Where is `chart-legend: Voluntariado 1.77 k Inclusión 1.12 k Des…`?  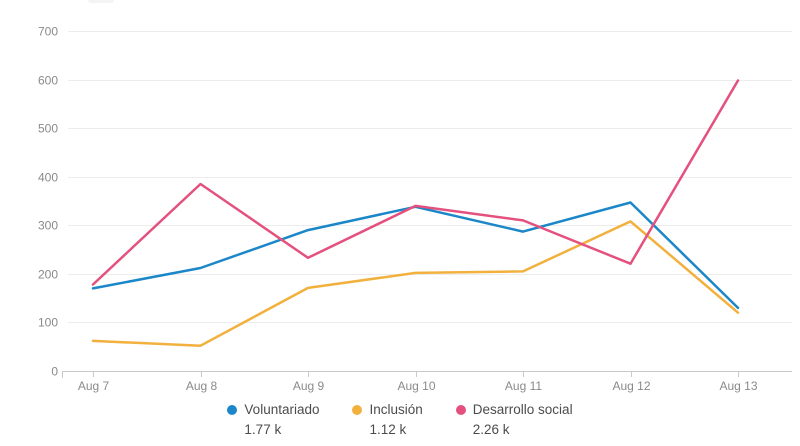
chart-legend: Voluntariado 1.77 k Inclusión 1.12 k Des… is located at coordinates (400, 420).